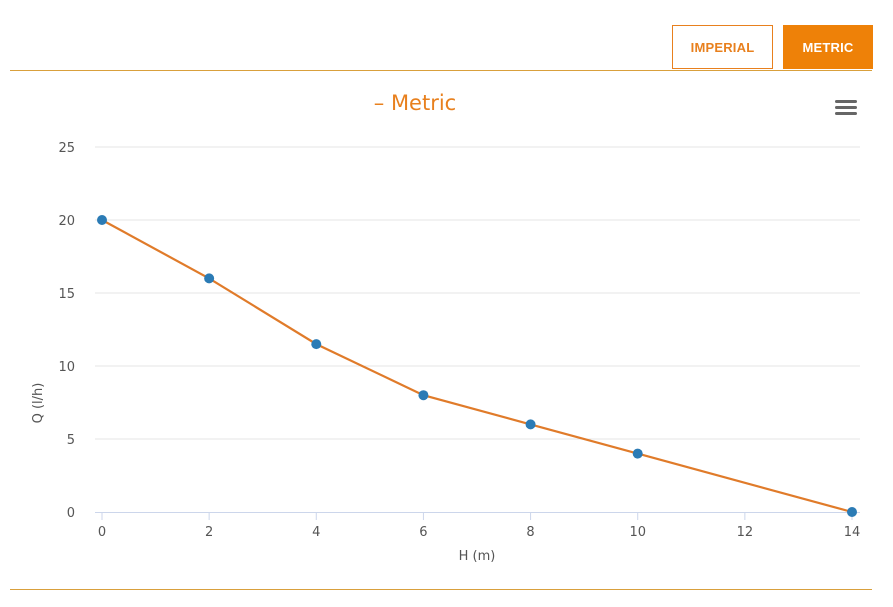  What do you see at coordinates (66, 331) in the screenshot?
I see `y-axis: 0 5 10 15 20 25` at bounding box center [66, 331].